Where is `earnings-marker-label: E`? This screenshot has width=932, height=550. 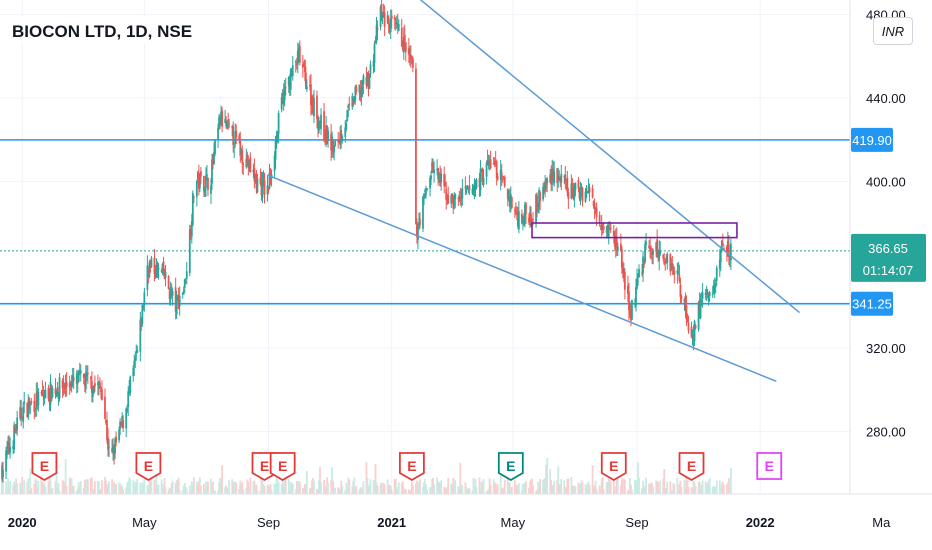
earnings-marker-label: E is located at coordinates (691, 466).